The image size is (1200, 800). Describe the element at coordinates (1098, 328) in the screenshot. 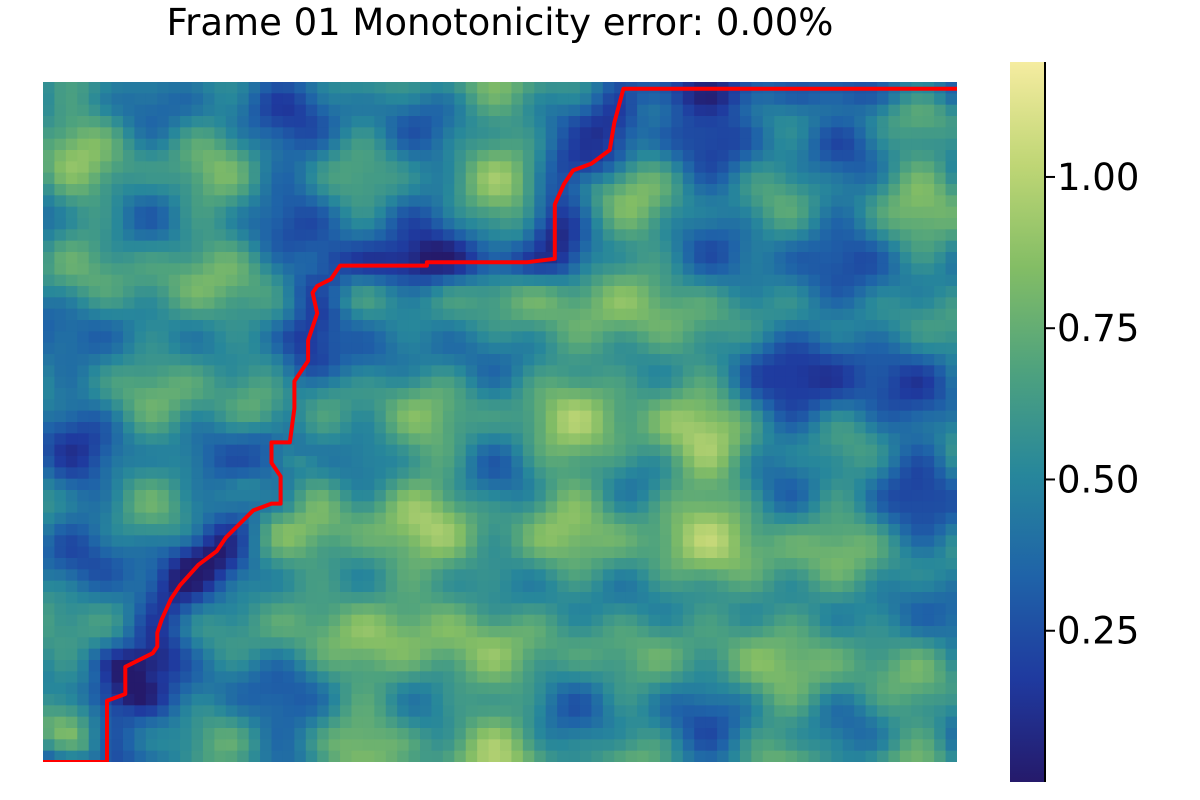

I see `colorbar-tick-label: 0.75` at that location.